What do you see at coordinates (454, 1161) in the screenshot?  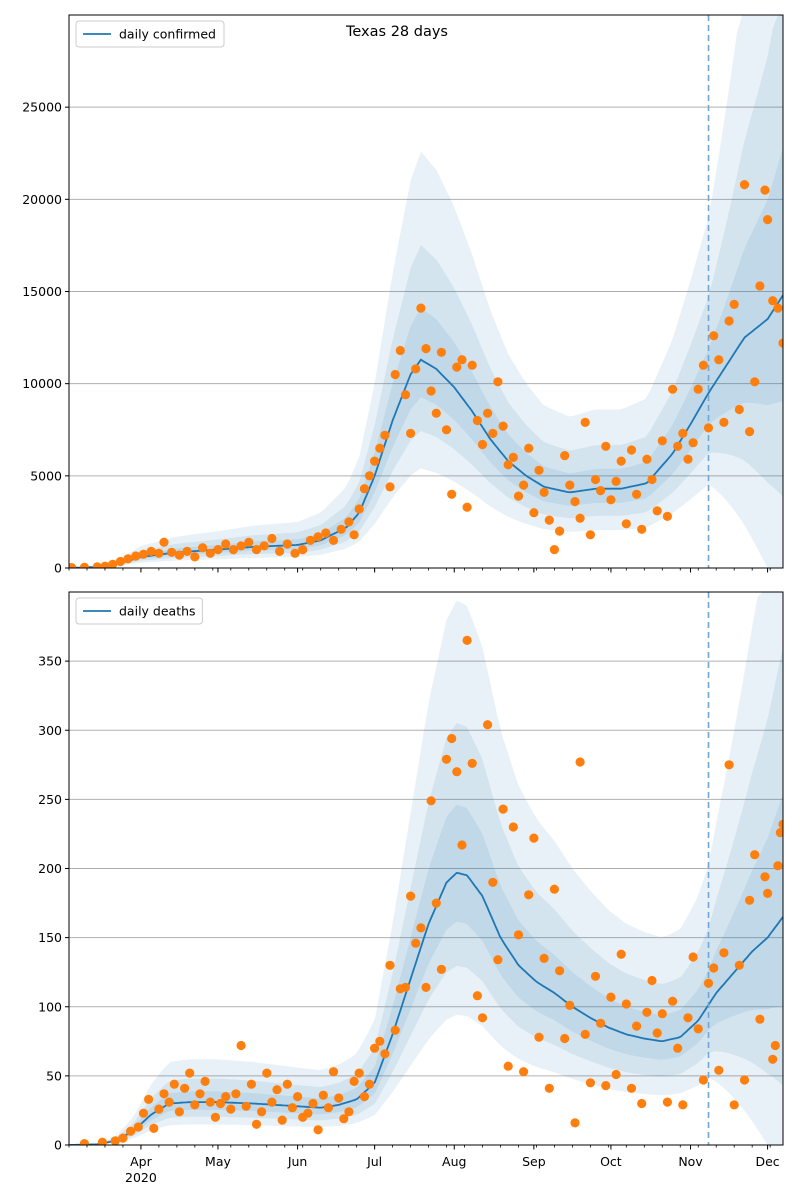 I see `deaths-xtick-label-4: Aug` at bounding box center [454, 1161].